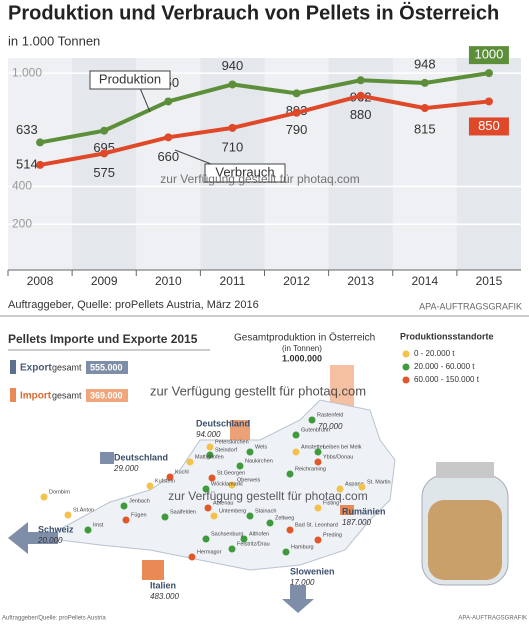 This screenshot has height=625, width=529. What do you see at coordinates (139, 515) in the screenshot?
I see `site-label: Fügen` at bounding box center [139, 515].